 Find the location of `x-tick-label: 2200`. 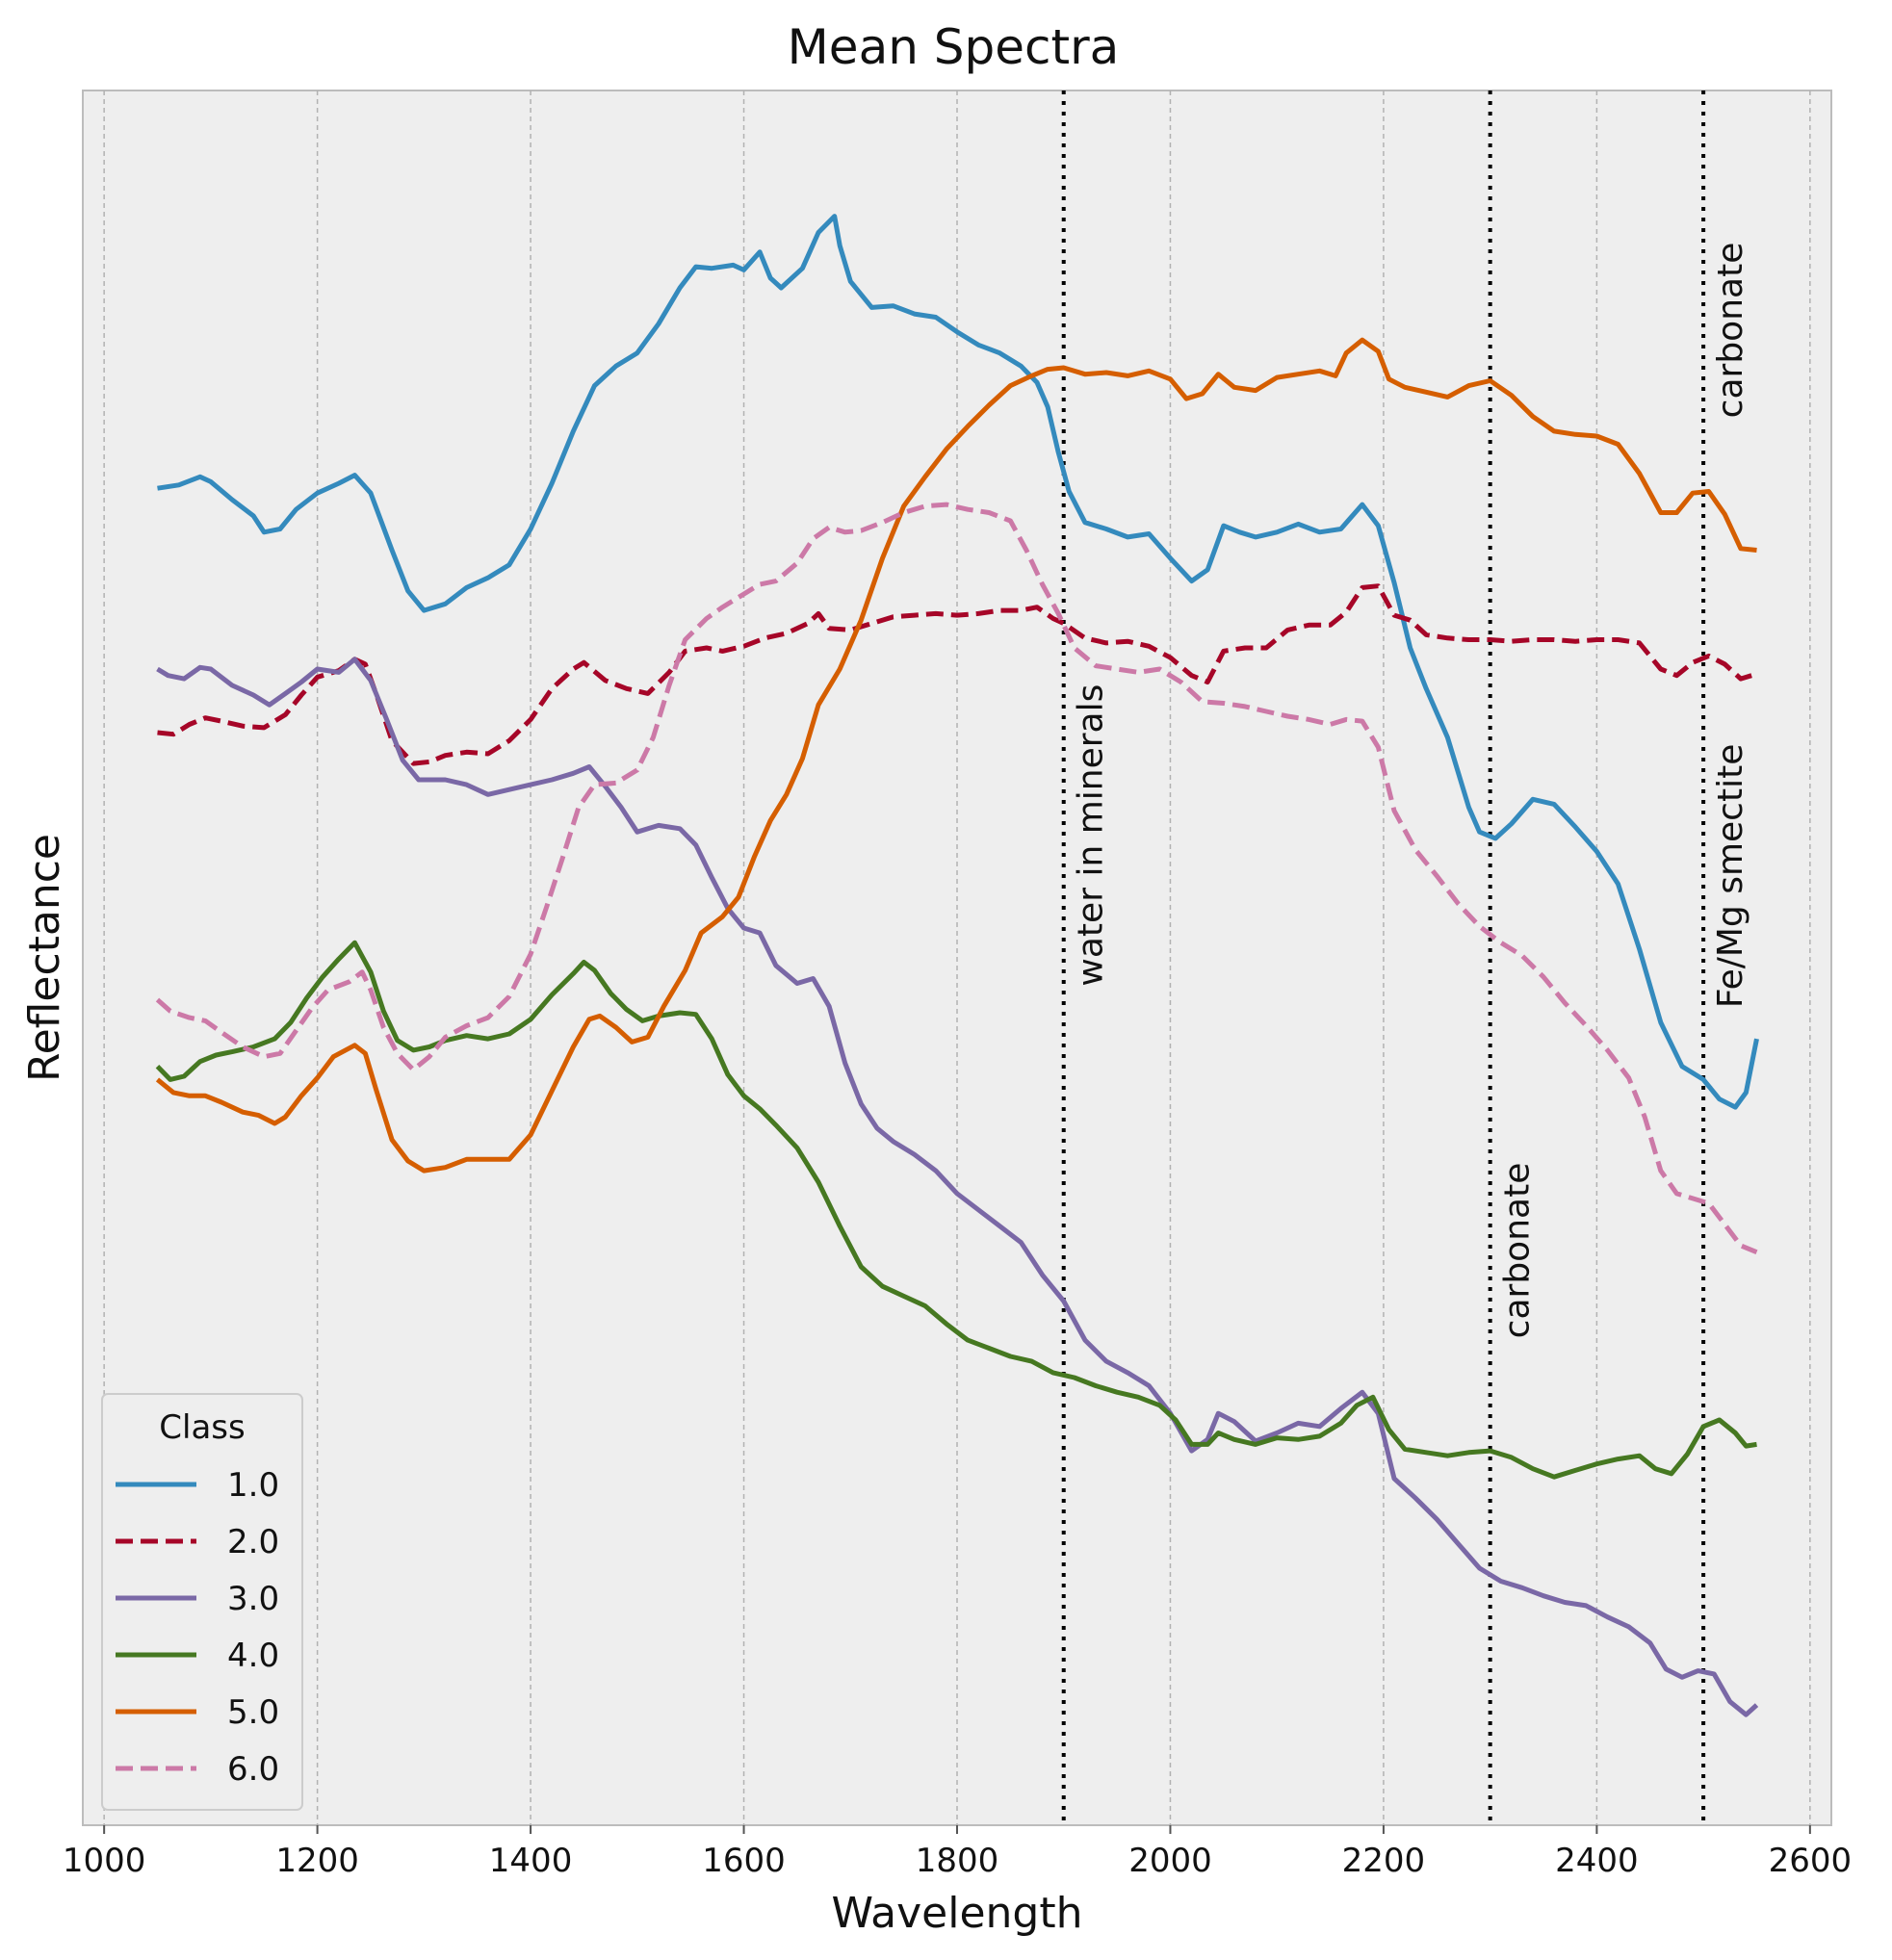

x-tick-label: 2200 is located at coordinates (1384, 1861).